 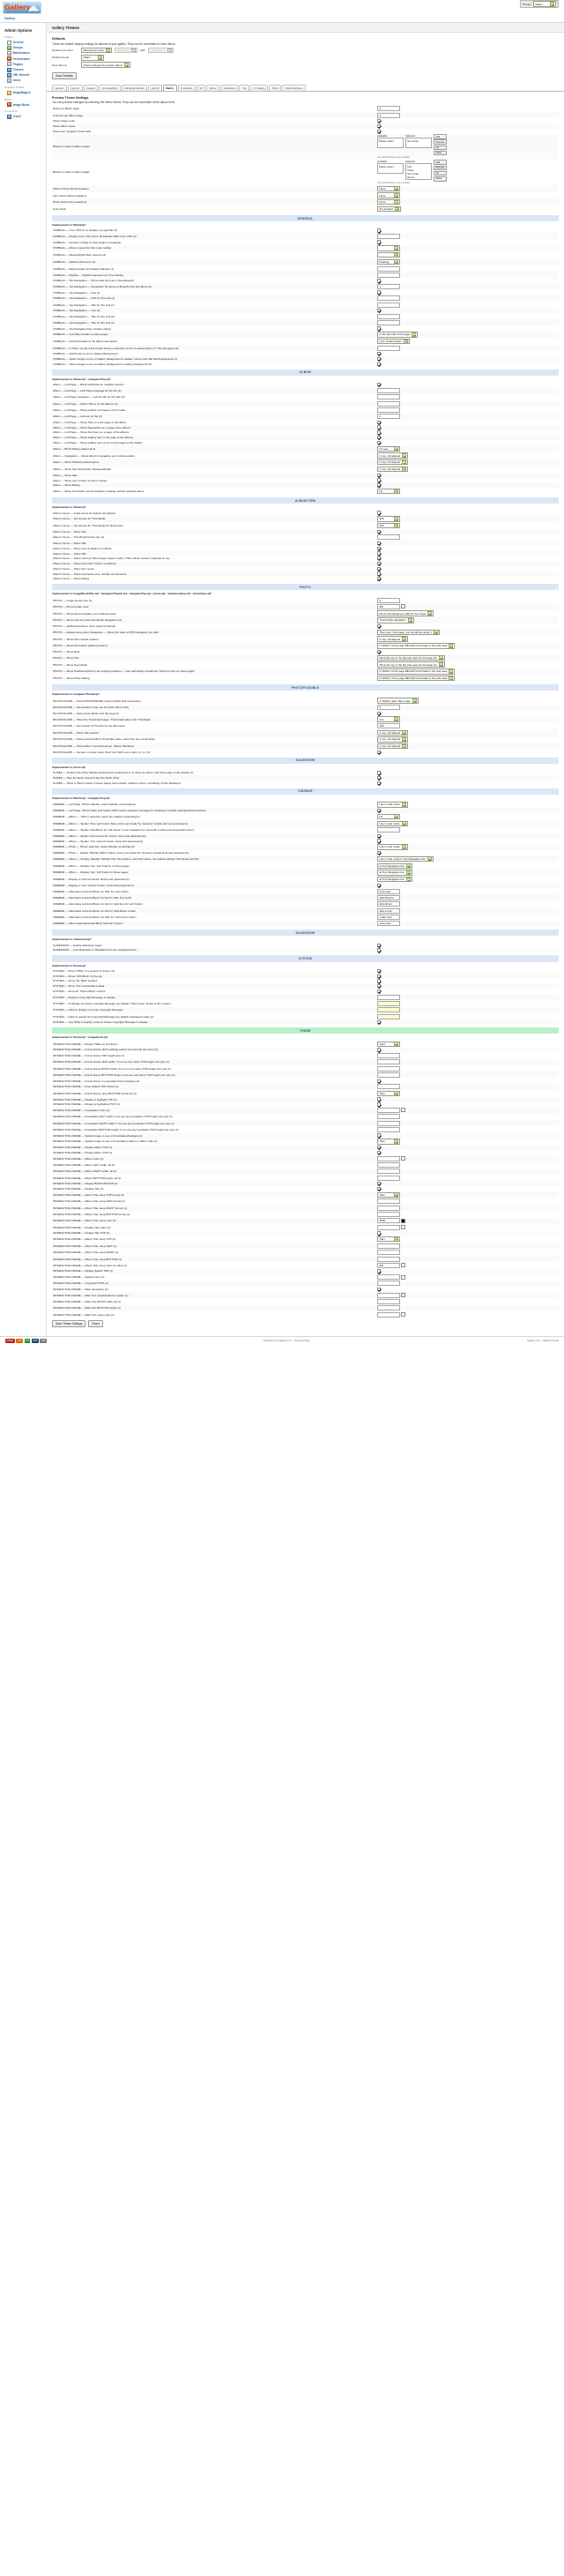 I want to click on footer-badge-rss: RSS, so click(x=44, y=1341).